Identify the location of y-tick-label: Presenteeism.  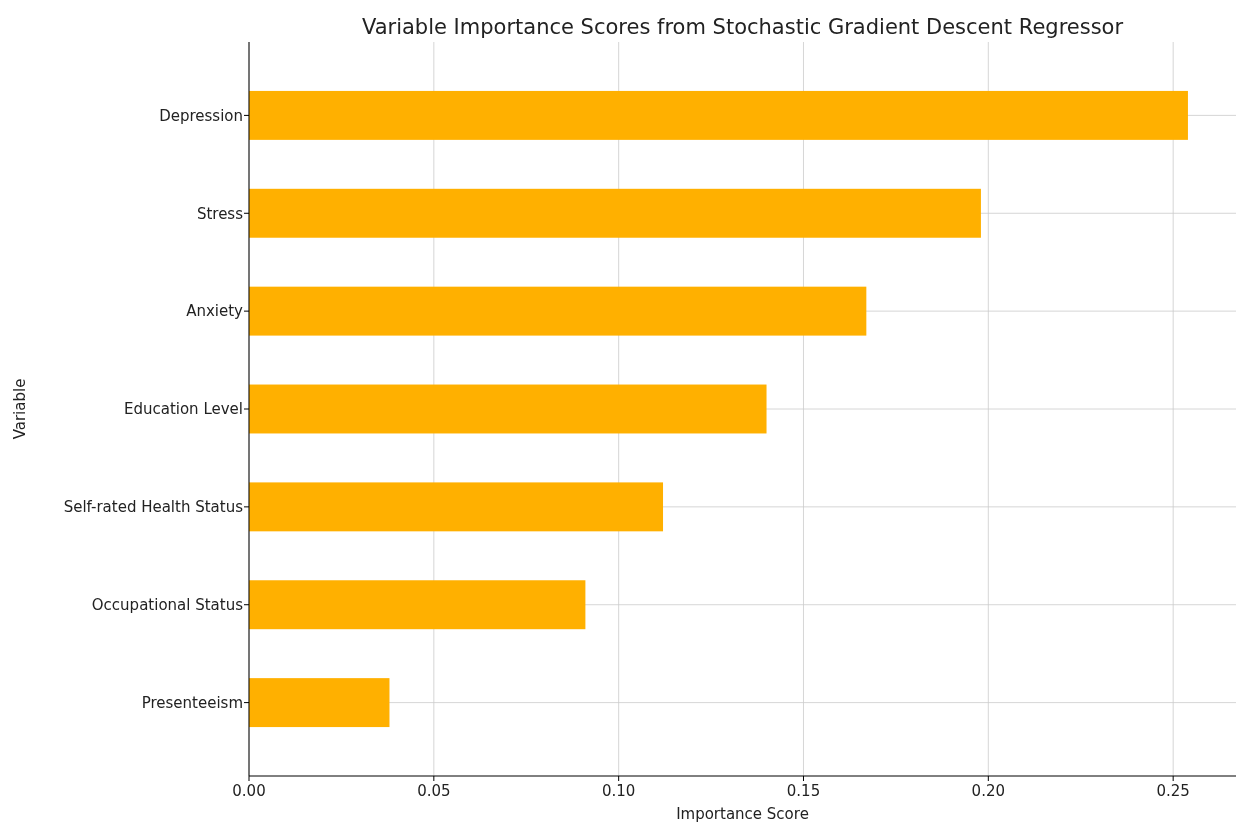
(192, 702).